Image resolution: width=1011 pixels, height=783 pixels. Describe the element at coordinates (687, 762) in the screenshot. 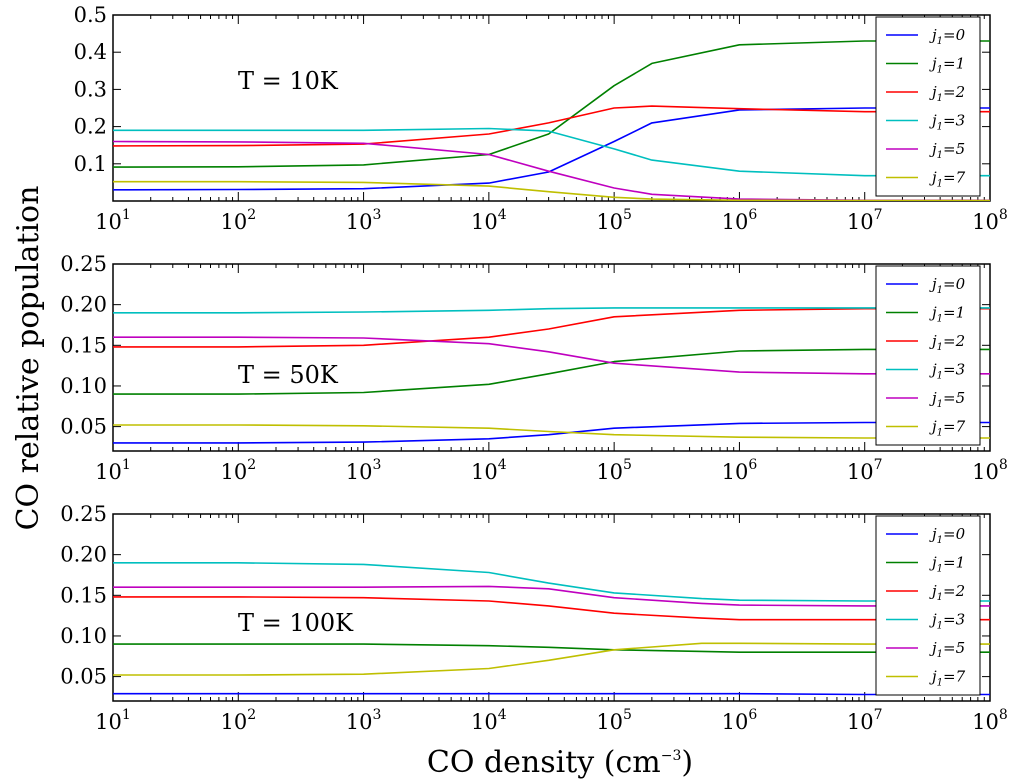

I see `x-axis-label-close: )` at that location.